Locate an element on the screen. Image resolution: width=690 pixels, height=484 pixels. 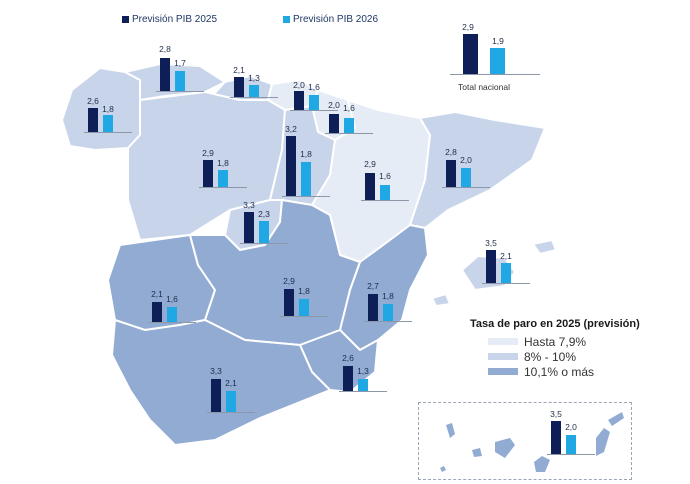
legend-label-2026: Previsión PIB 2026 is located at coordinates (336, 19).